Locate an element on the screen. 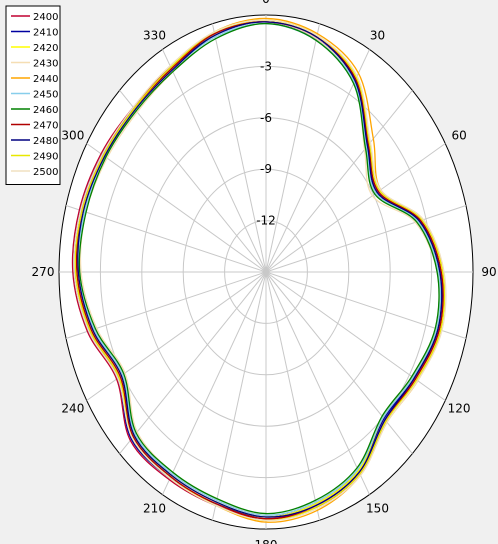 This screenshot has width=498, height=544. radial-tick-label: -3 is located at coordinates (266, 66).